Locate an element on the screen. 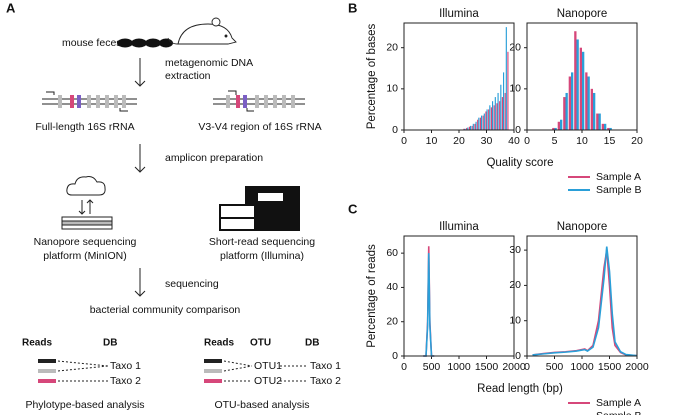 The image size is (685, 415). caption: Phylotype-based analysis is located at coordinates (84, 405).